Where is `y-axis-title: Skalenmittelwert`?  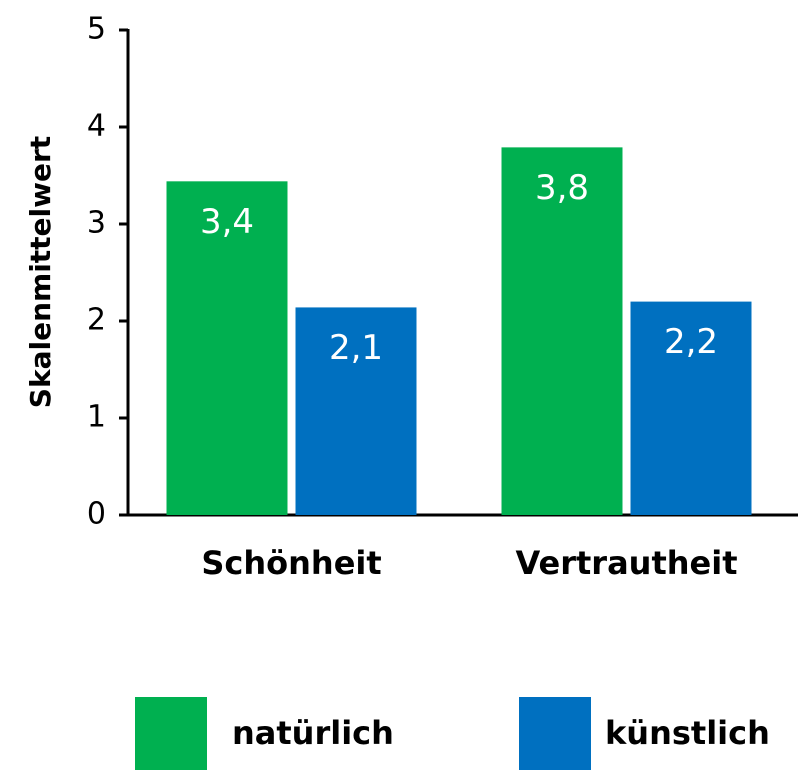 y-axis-title: Skalenmittelwert is located at coordinates (40, 272).